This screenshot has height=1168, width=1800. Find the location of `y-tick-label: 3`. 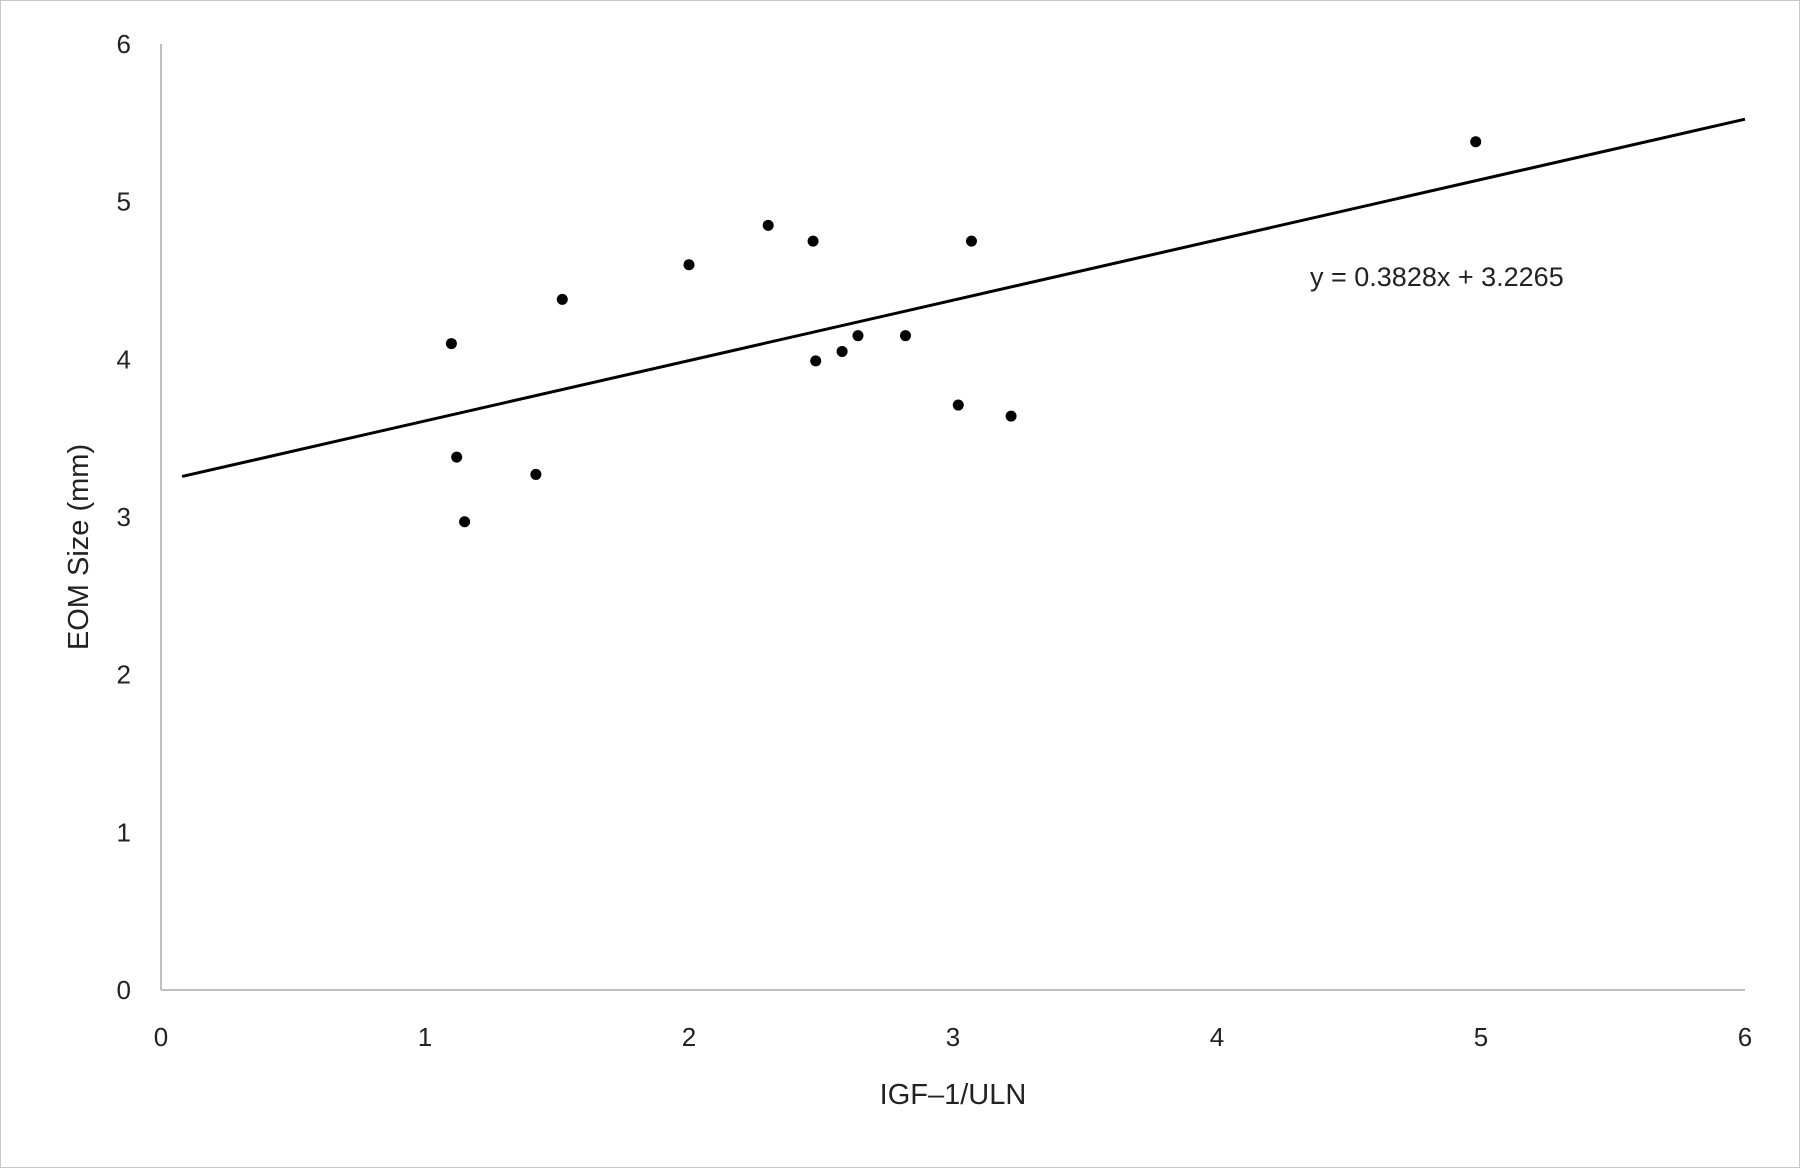

y-tick-label: 3 is located at coordinates (124, 517).